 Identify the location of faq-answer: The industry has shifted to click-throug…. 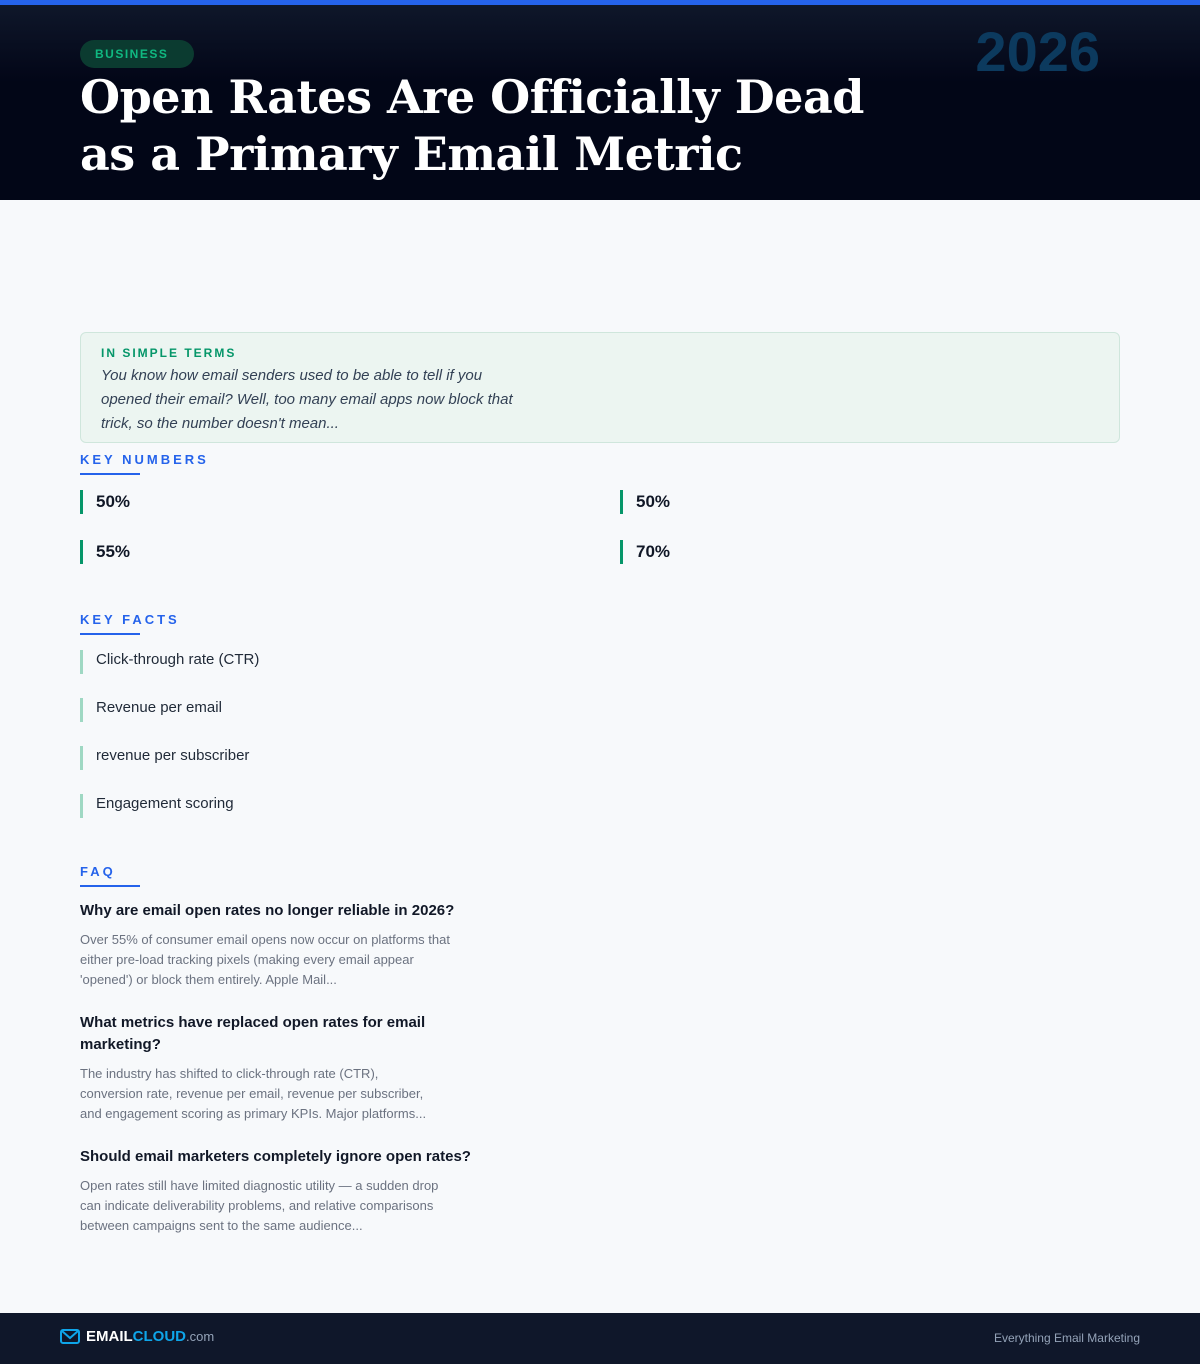
(253, 1093).